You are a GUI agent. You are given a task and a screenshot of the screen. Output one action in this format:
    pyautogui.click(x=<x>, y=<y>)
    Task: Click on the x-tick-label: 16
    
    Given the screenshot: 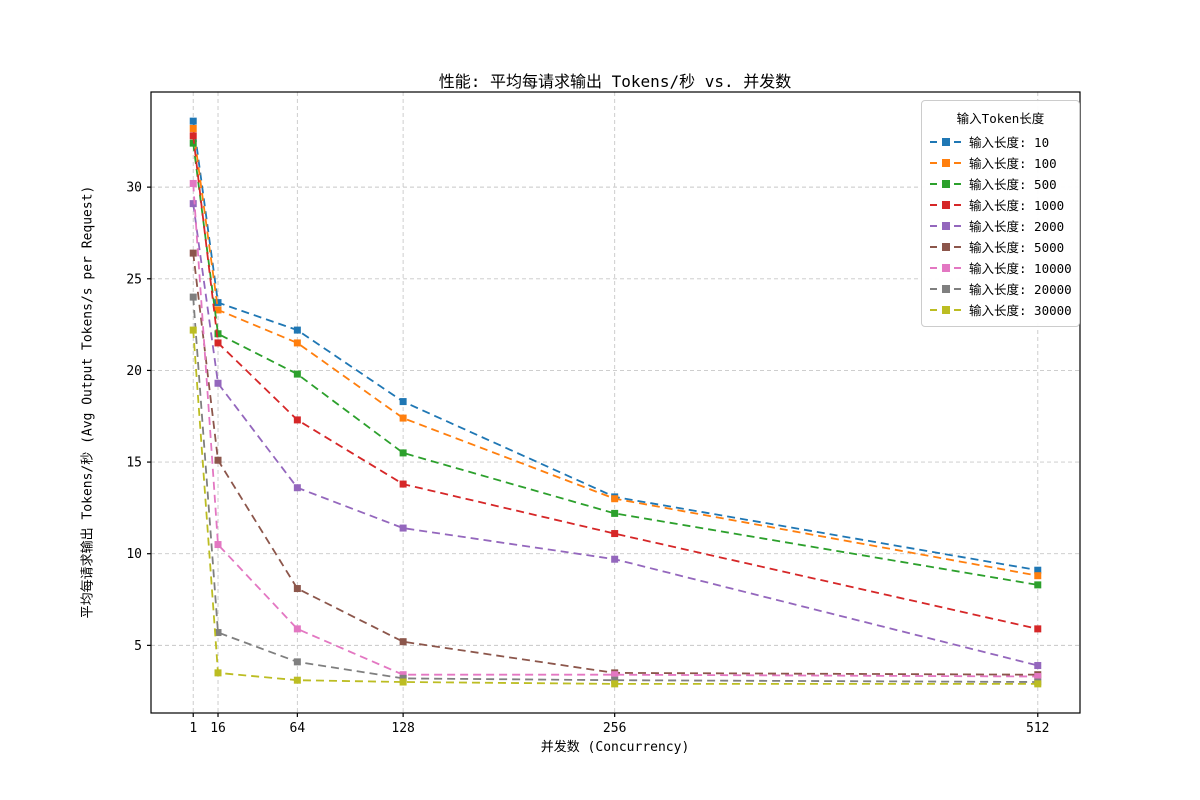 What is the action you would take?
    pyautogui.click(x=218, y=728)
    